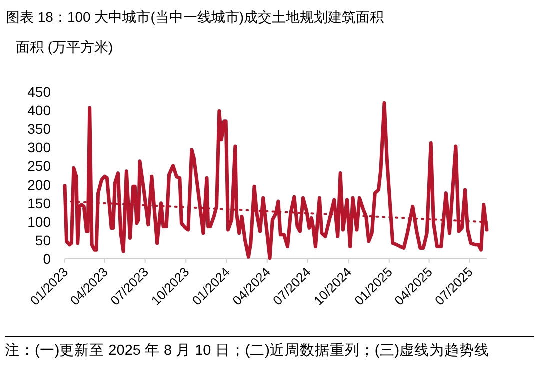 Image resolution: width=539 pixels, height=380 pixels. I want to click on title: 图表 18：100 大中城市(当中一线城市)成交土地规划建筑面积, so click(195, 17).